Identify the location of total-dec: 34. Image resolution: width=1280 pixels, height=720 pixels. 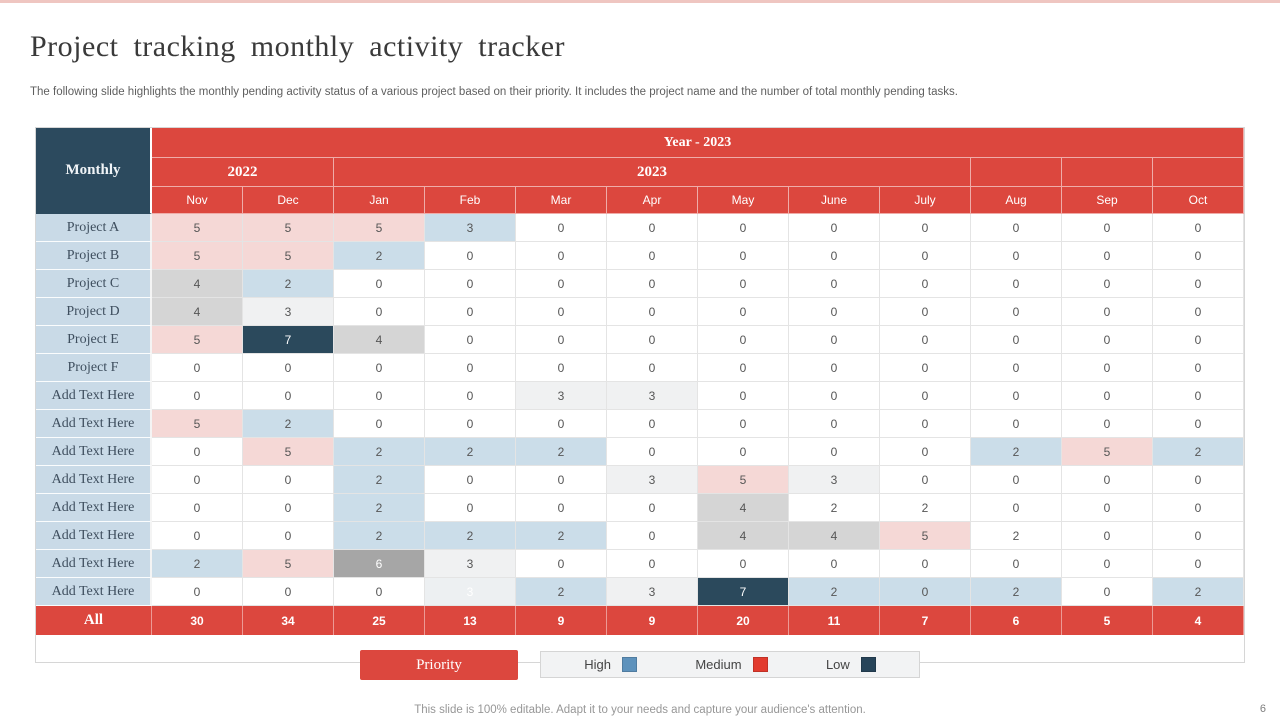
(288, 620).